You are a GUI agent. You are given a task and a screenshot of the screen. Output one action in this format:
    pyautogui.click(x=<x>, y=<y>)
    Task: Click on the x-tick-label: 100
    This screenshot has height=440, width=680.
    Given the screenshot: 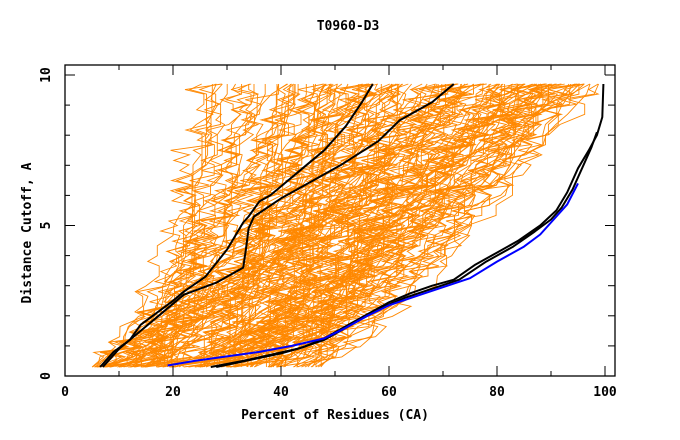 What is the action you would take?
    pyautogui.click(x=605, y=392)
    